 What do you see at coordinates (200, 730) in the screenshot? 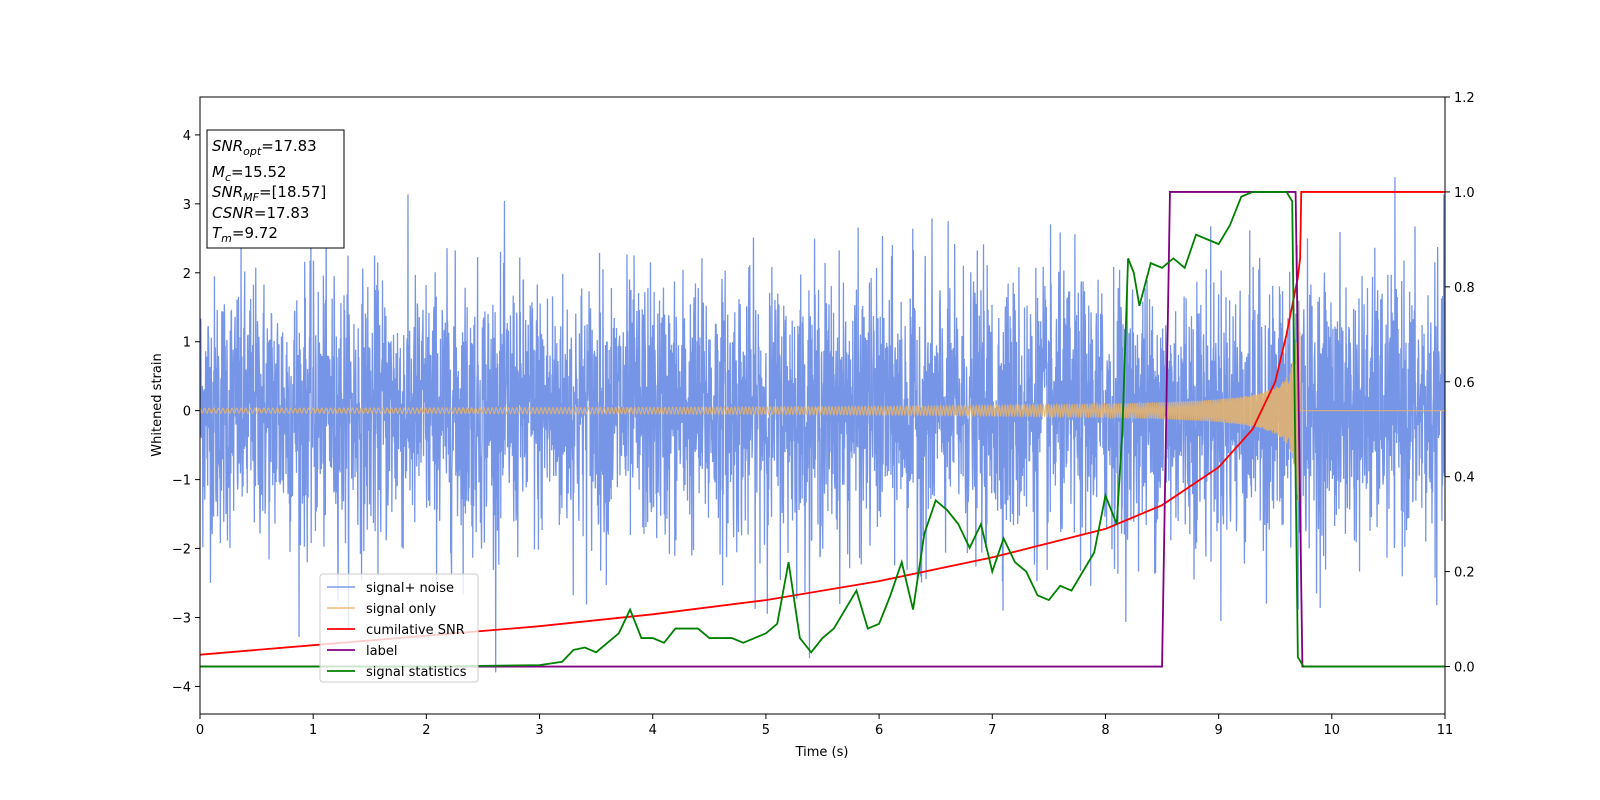
I see `x-tick-label: 0` at bounding box center [200, 730].